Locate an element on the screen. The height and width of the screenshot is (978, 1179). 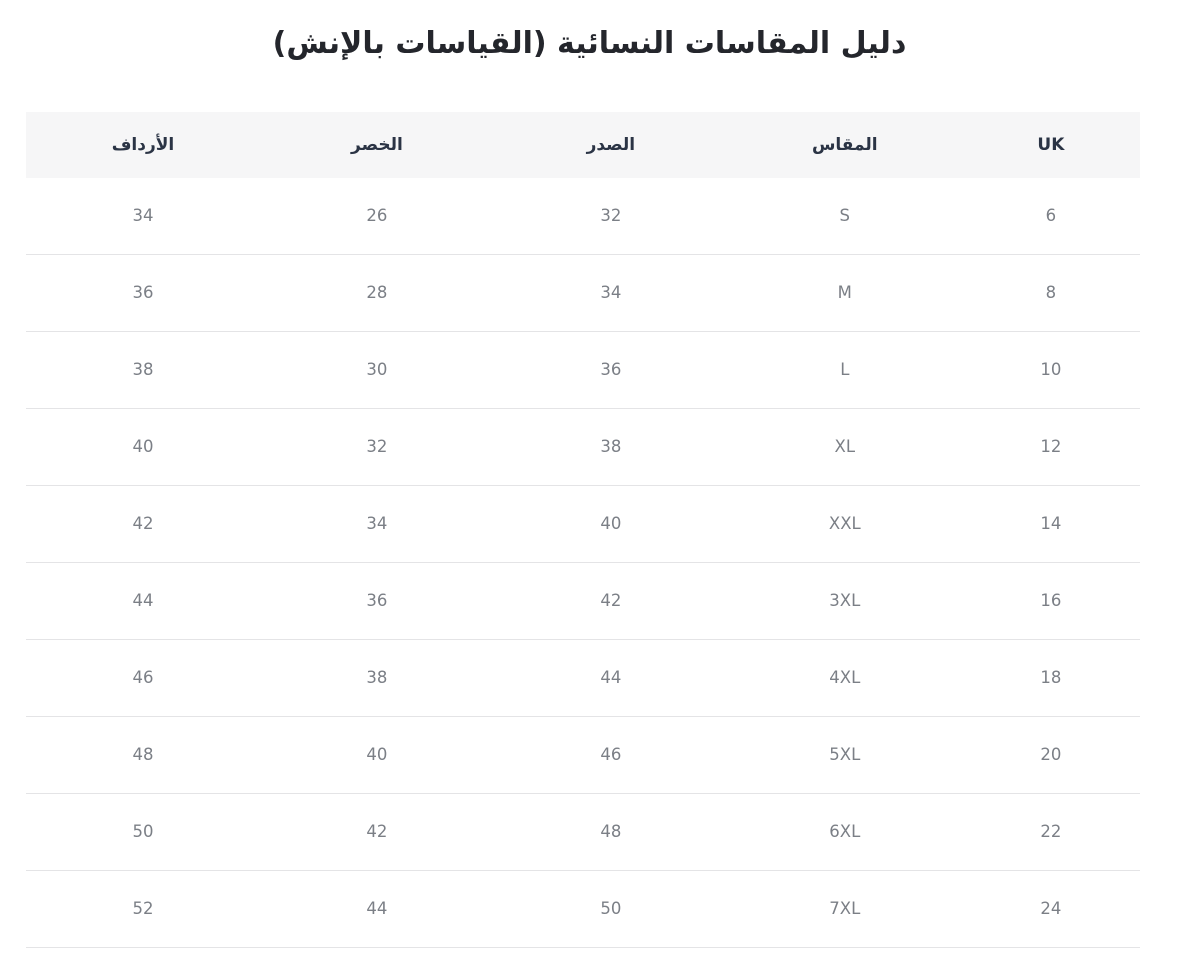
cell-size: S is located at coordinates (844, 216).